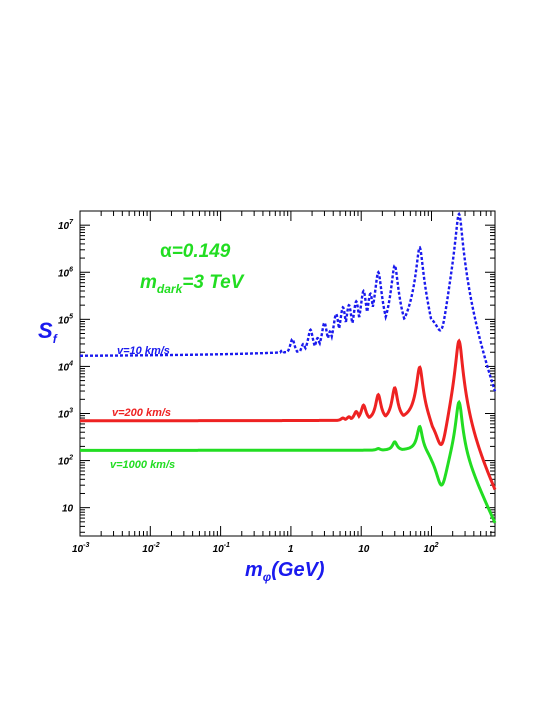  I want to click on y-tick-label: 10³, so click(65, 413).